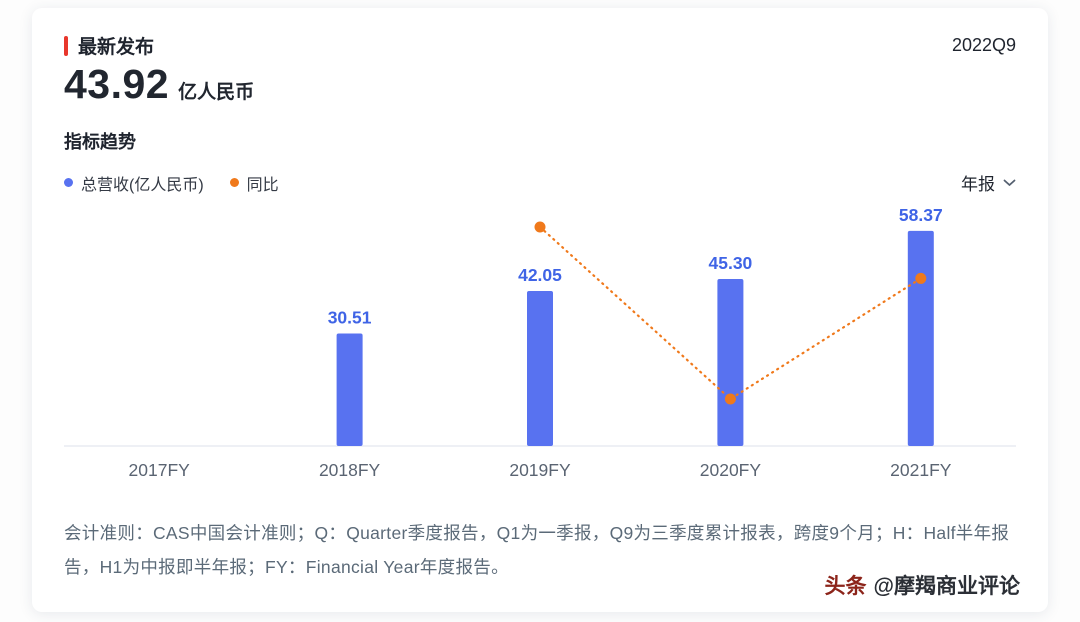 This screenshot has height=622, width=1080. What do you see at coordinates (350, 318) in the screenshot?
I see `revenue-value-label: 30.51` at bounding box center [350, 318].